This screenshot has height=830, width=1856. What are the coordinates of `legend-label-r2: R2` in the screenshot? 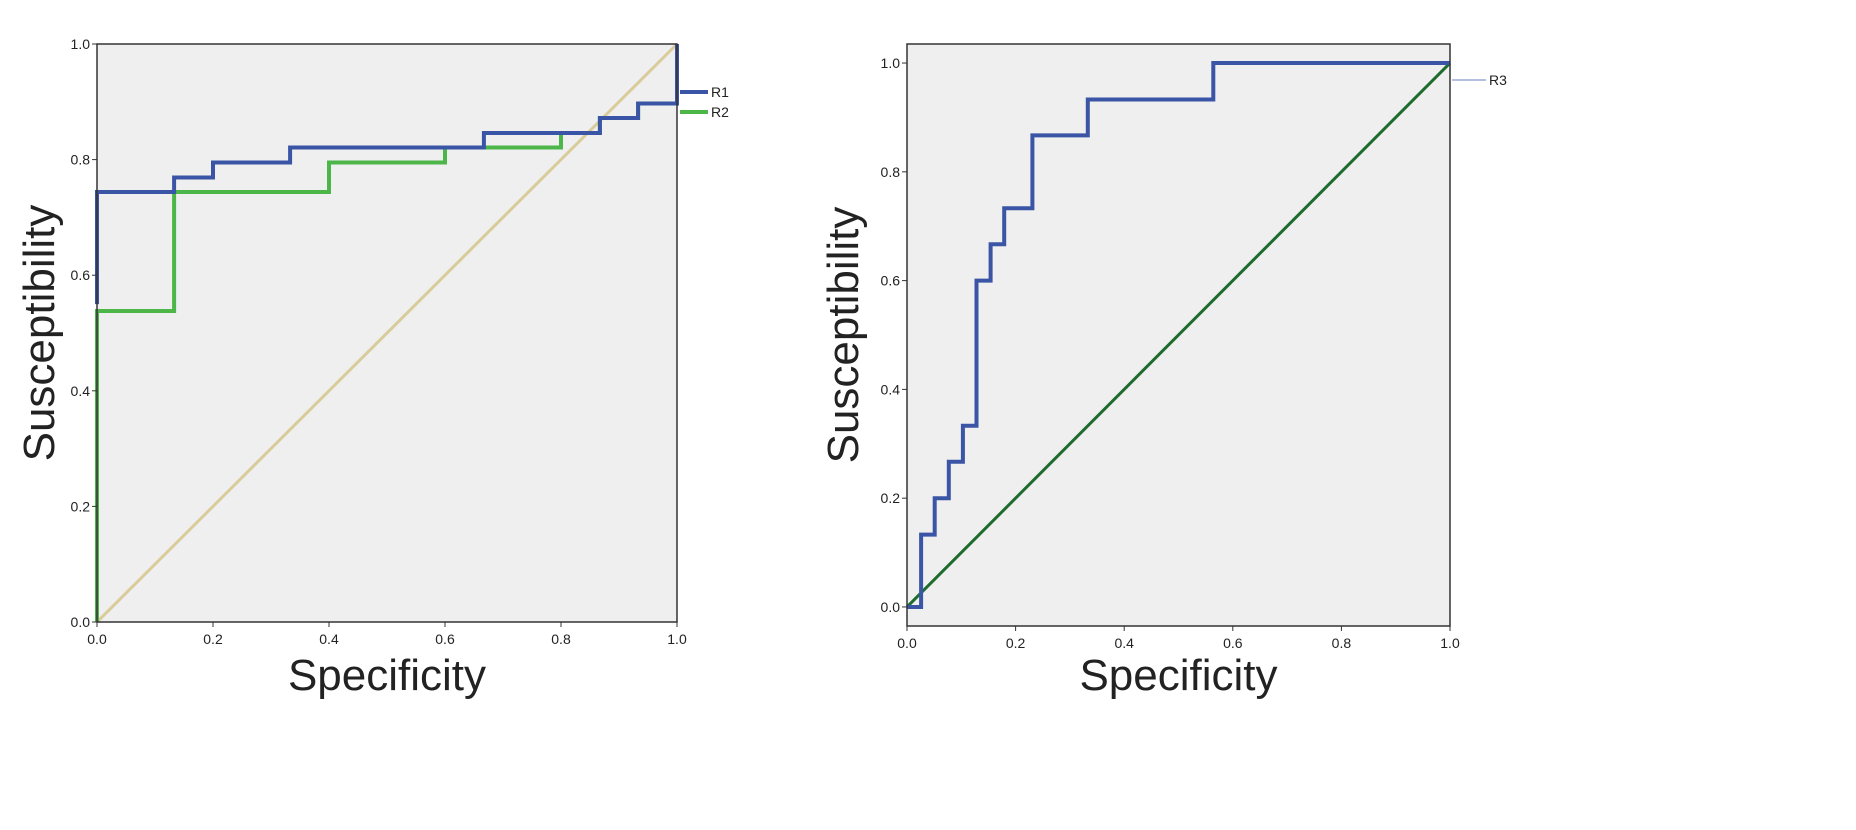 It's located at (720, 112).